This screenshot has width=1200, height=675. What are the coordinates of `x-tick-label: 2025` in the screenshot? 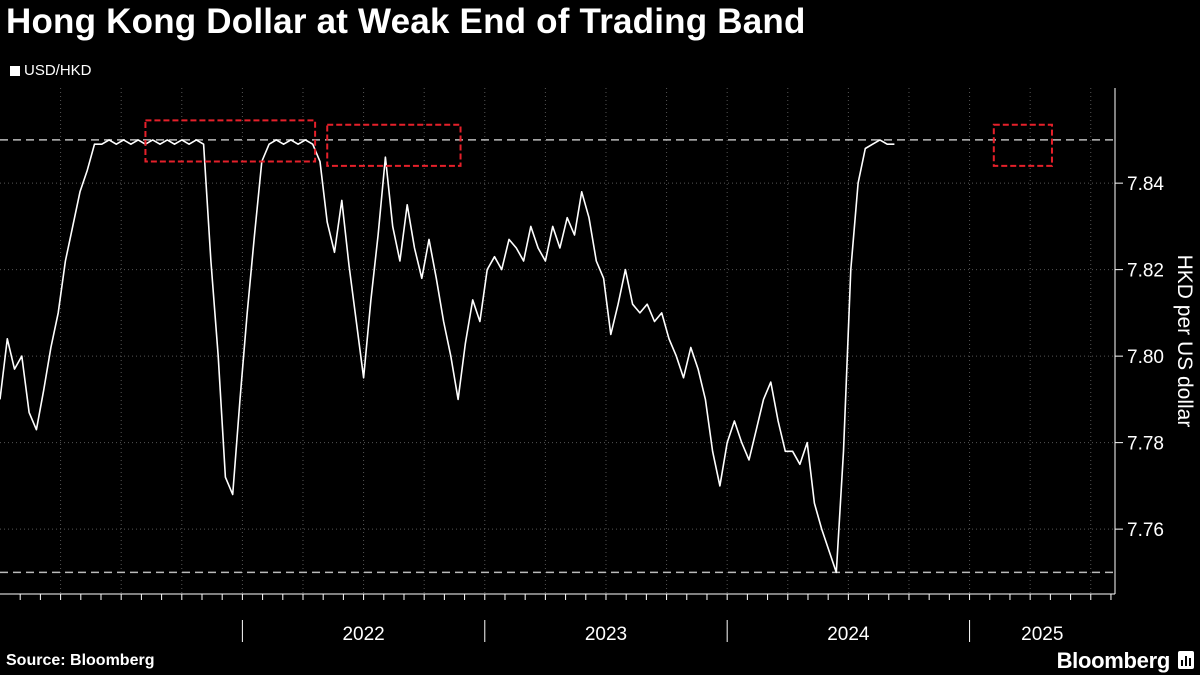 It's located at (1042, 634).